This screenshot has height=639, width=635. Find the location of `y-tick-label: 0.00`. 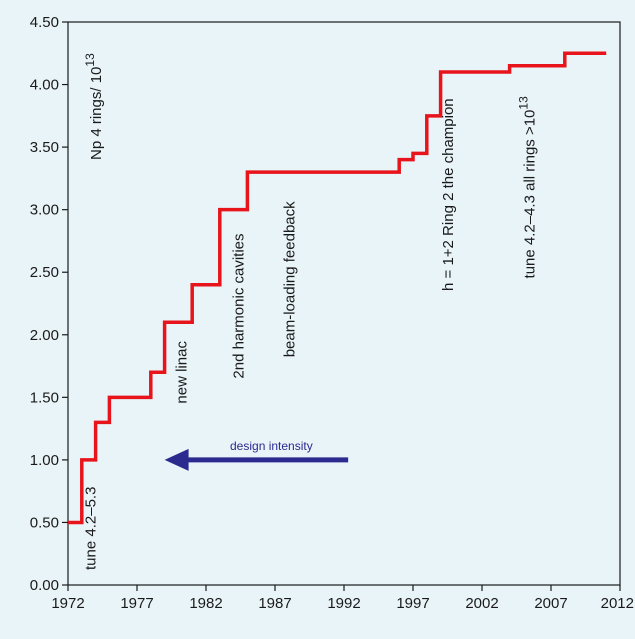

y-tick-label: 0.00 is located at coordinates (44, 585).